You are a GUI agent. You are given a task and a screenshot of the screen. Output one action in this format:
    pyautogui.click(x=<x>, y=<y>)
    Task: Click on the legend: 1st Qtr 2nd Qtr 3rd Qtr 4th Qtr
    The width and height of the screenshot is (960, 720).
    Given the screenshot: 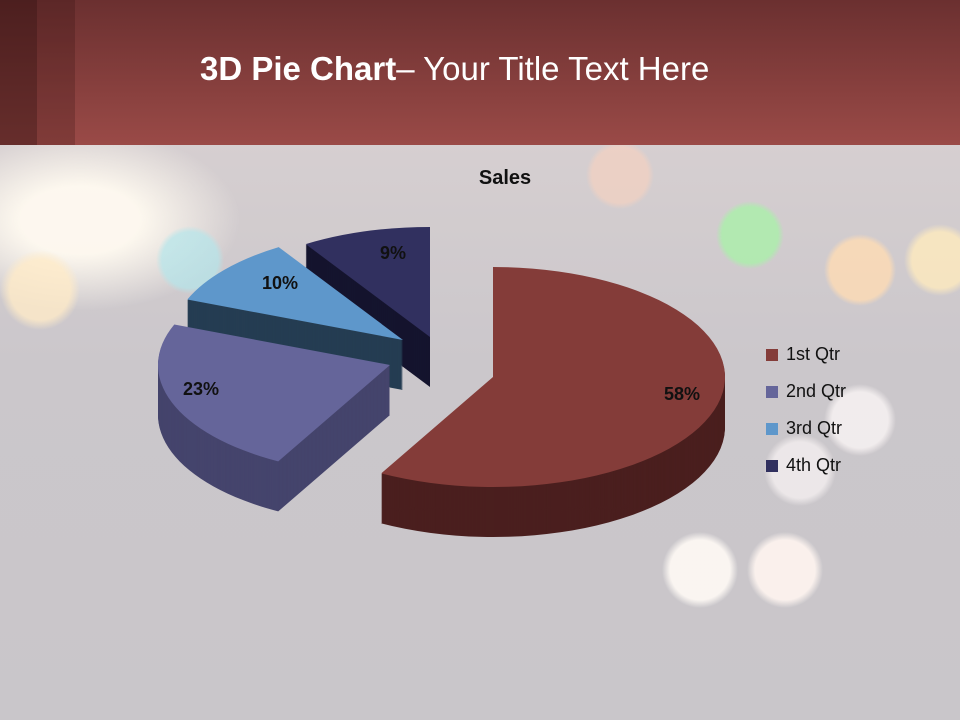 What is the action you would take?
    pyautogui.click(x=806, y=410)
    